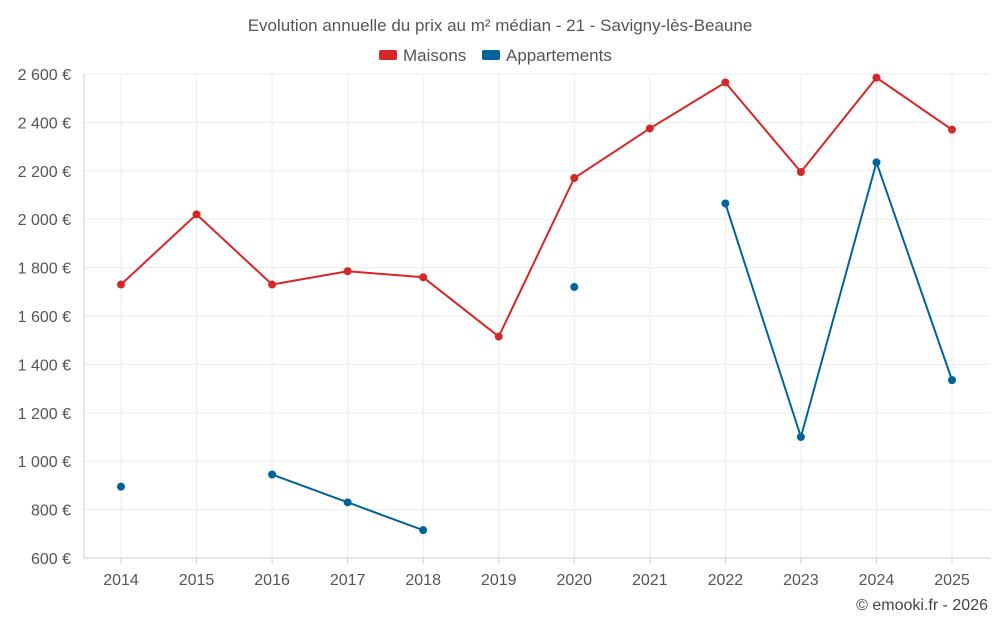  I want to click on x-tick-label: 2023, so click(801, 580).